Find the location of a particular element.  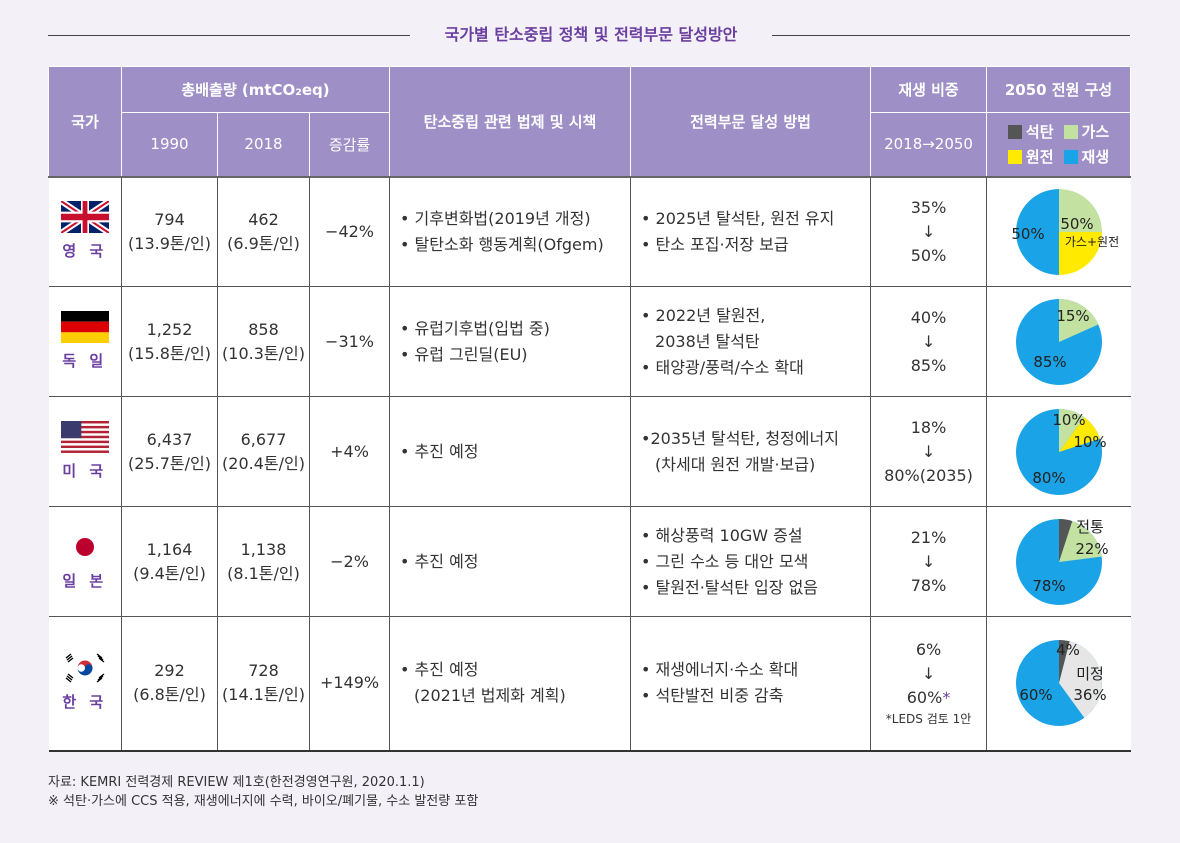

country-name: 영 국 is located at coordinates (85, 250).